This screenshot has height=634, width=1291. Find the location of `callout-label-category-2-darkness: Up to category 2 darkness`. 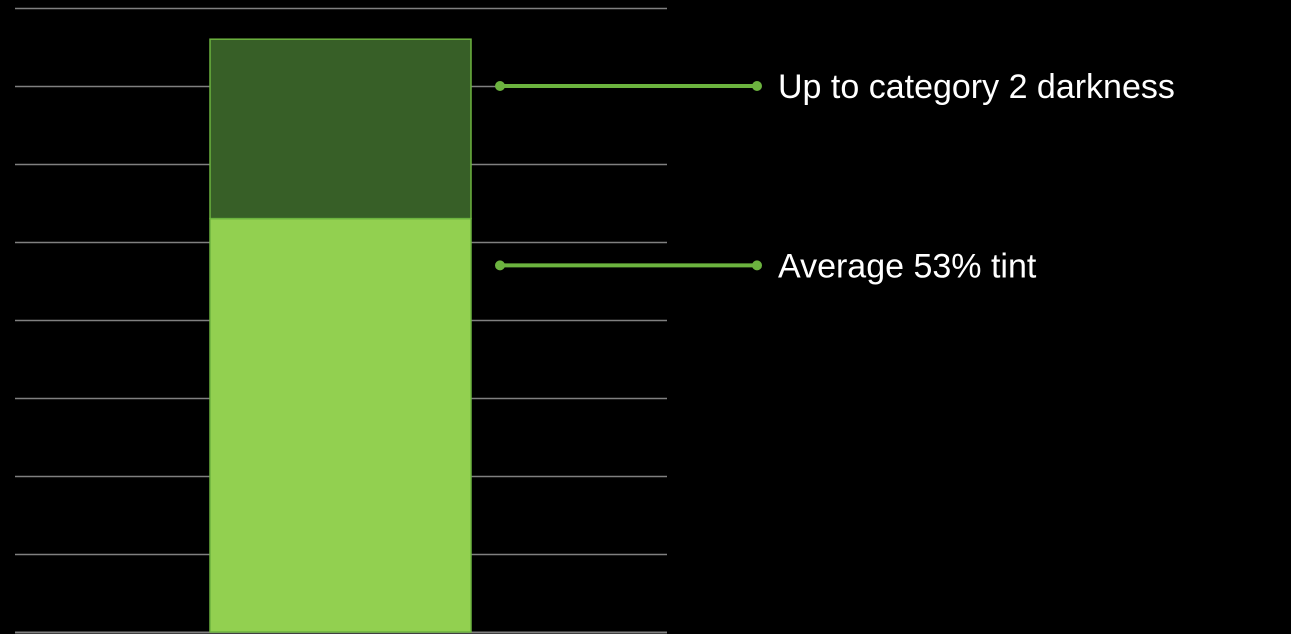

callout-label-category-2-darkness: Up to category 2 darkness is located at coordinates (976, 87).